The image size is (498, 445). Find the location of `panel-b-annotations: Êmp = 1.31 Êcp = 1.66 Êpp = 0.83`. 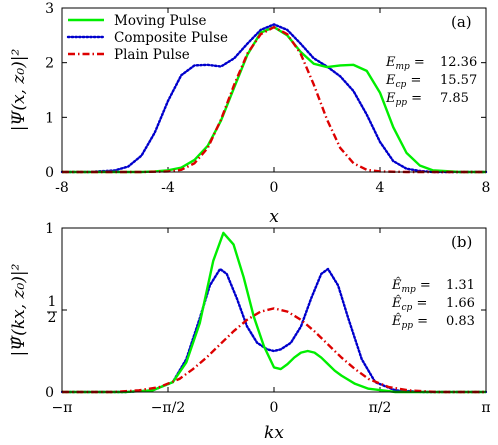

panel-b-annotations: Êmp = 1.31 Êcp = 1.66 Êpp = 0.83 is located at coordinates (433, 304).